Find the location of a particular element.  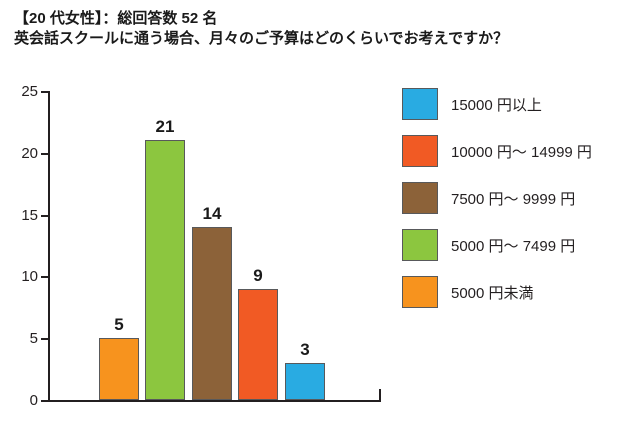

y-axis-tick-label: 25 is located at coordinates (29, 91).